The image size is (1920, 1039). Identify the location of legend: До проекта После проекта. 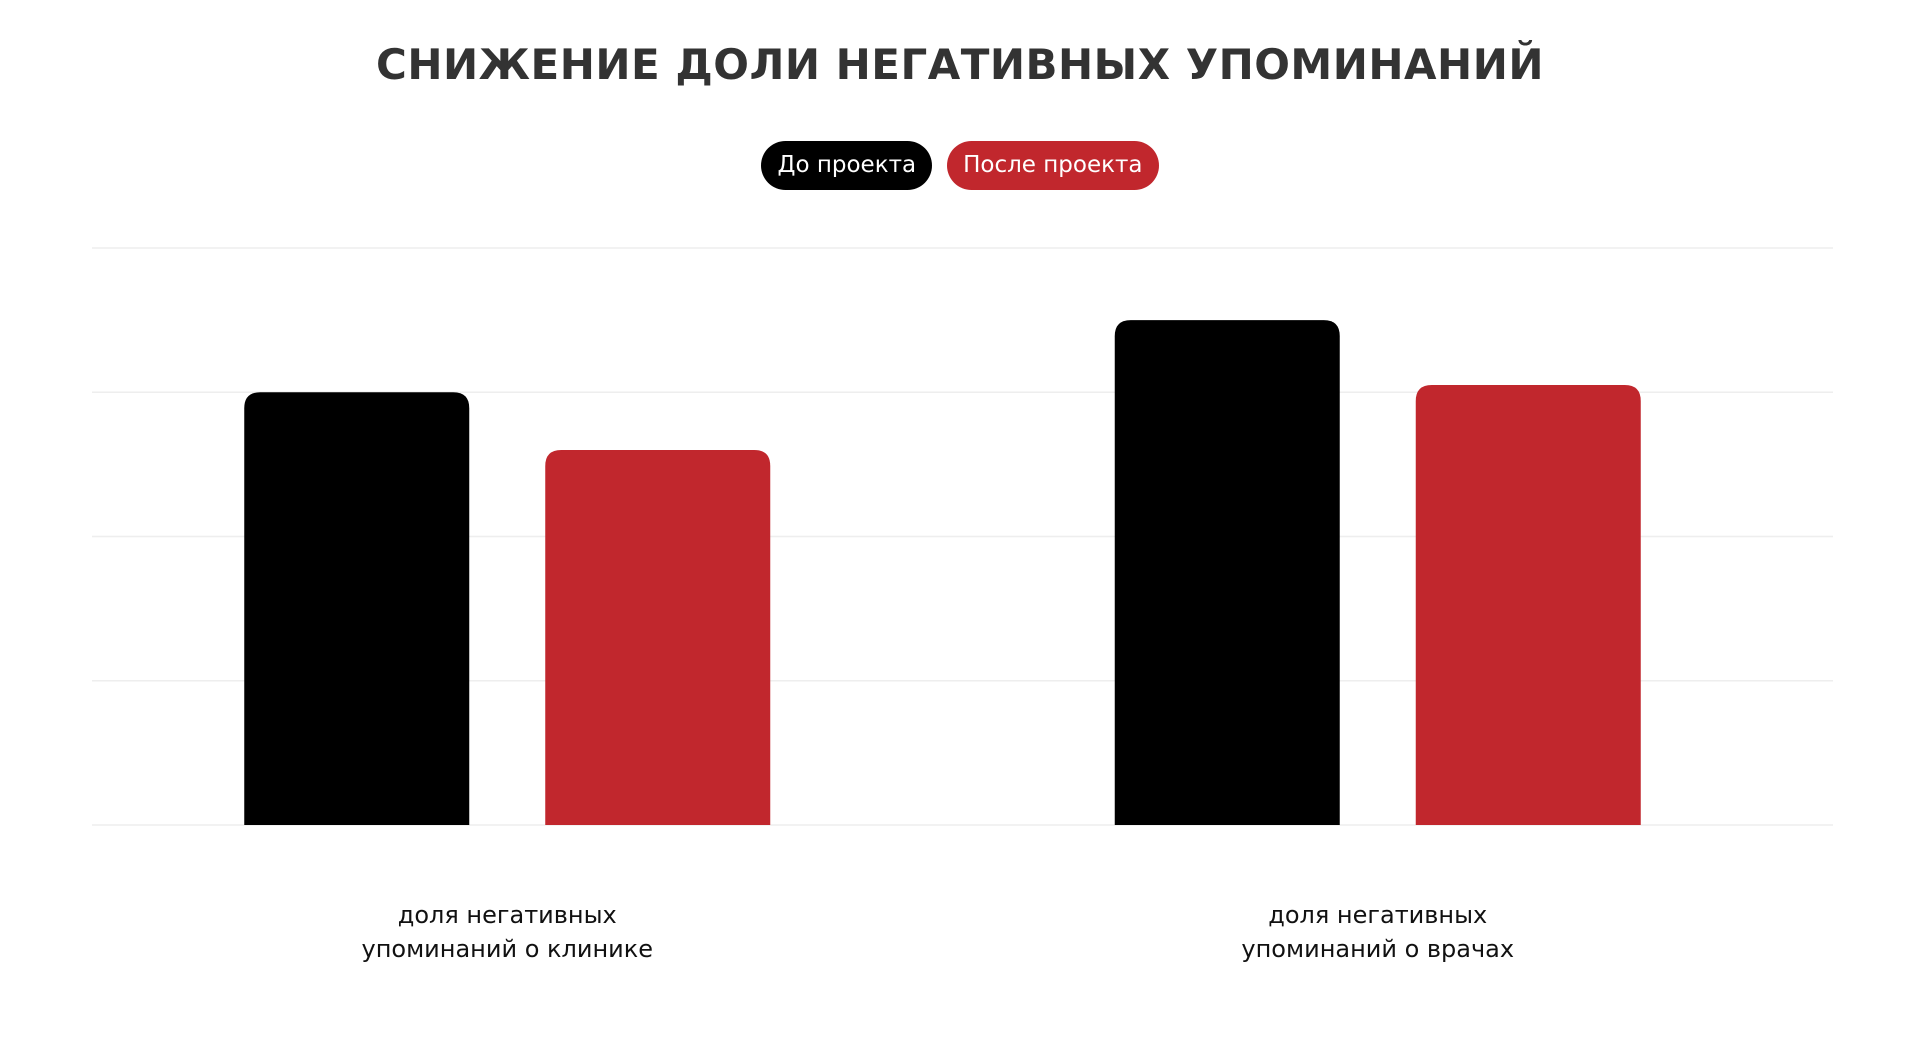
(960, 165).